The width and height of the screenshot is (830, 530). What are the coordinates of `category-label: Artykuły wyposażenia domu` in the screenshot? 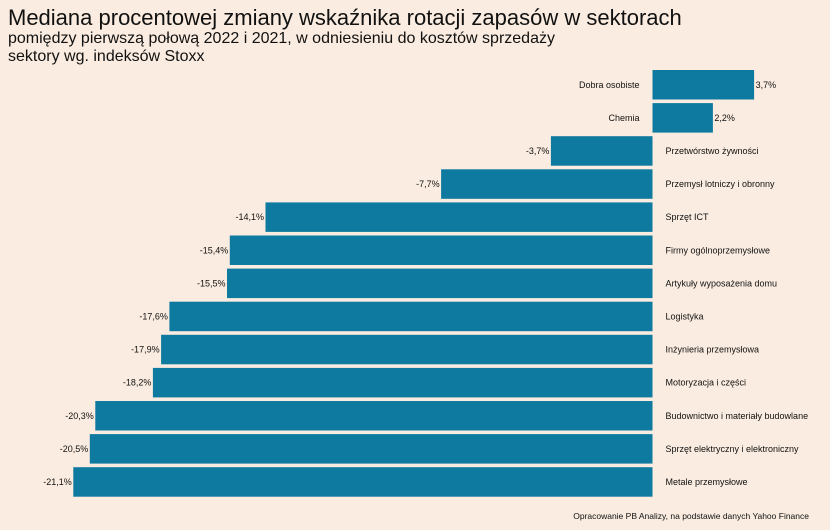 It's located at (722, 283).